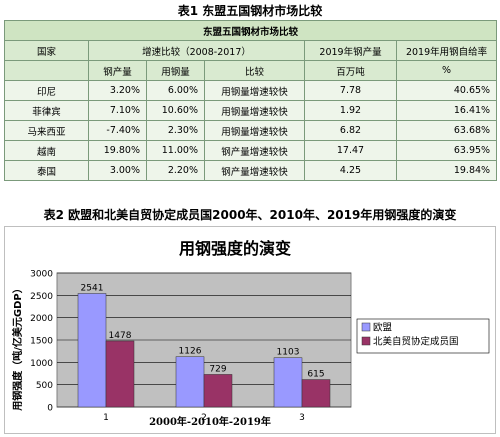 The image size is (500, 437). I want to click on legend-entry: 北美自贸协定成员国, so click(416, 342).